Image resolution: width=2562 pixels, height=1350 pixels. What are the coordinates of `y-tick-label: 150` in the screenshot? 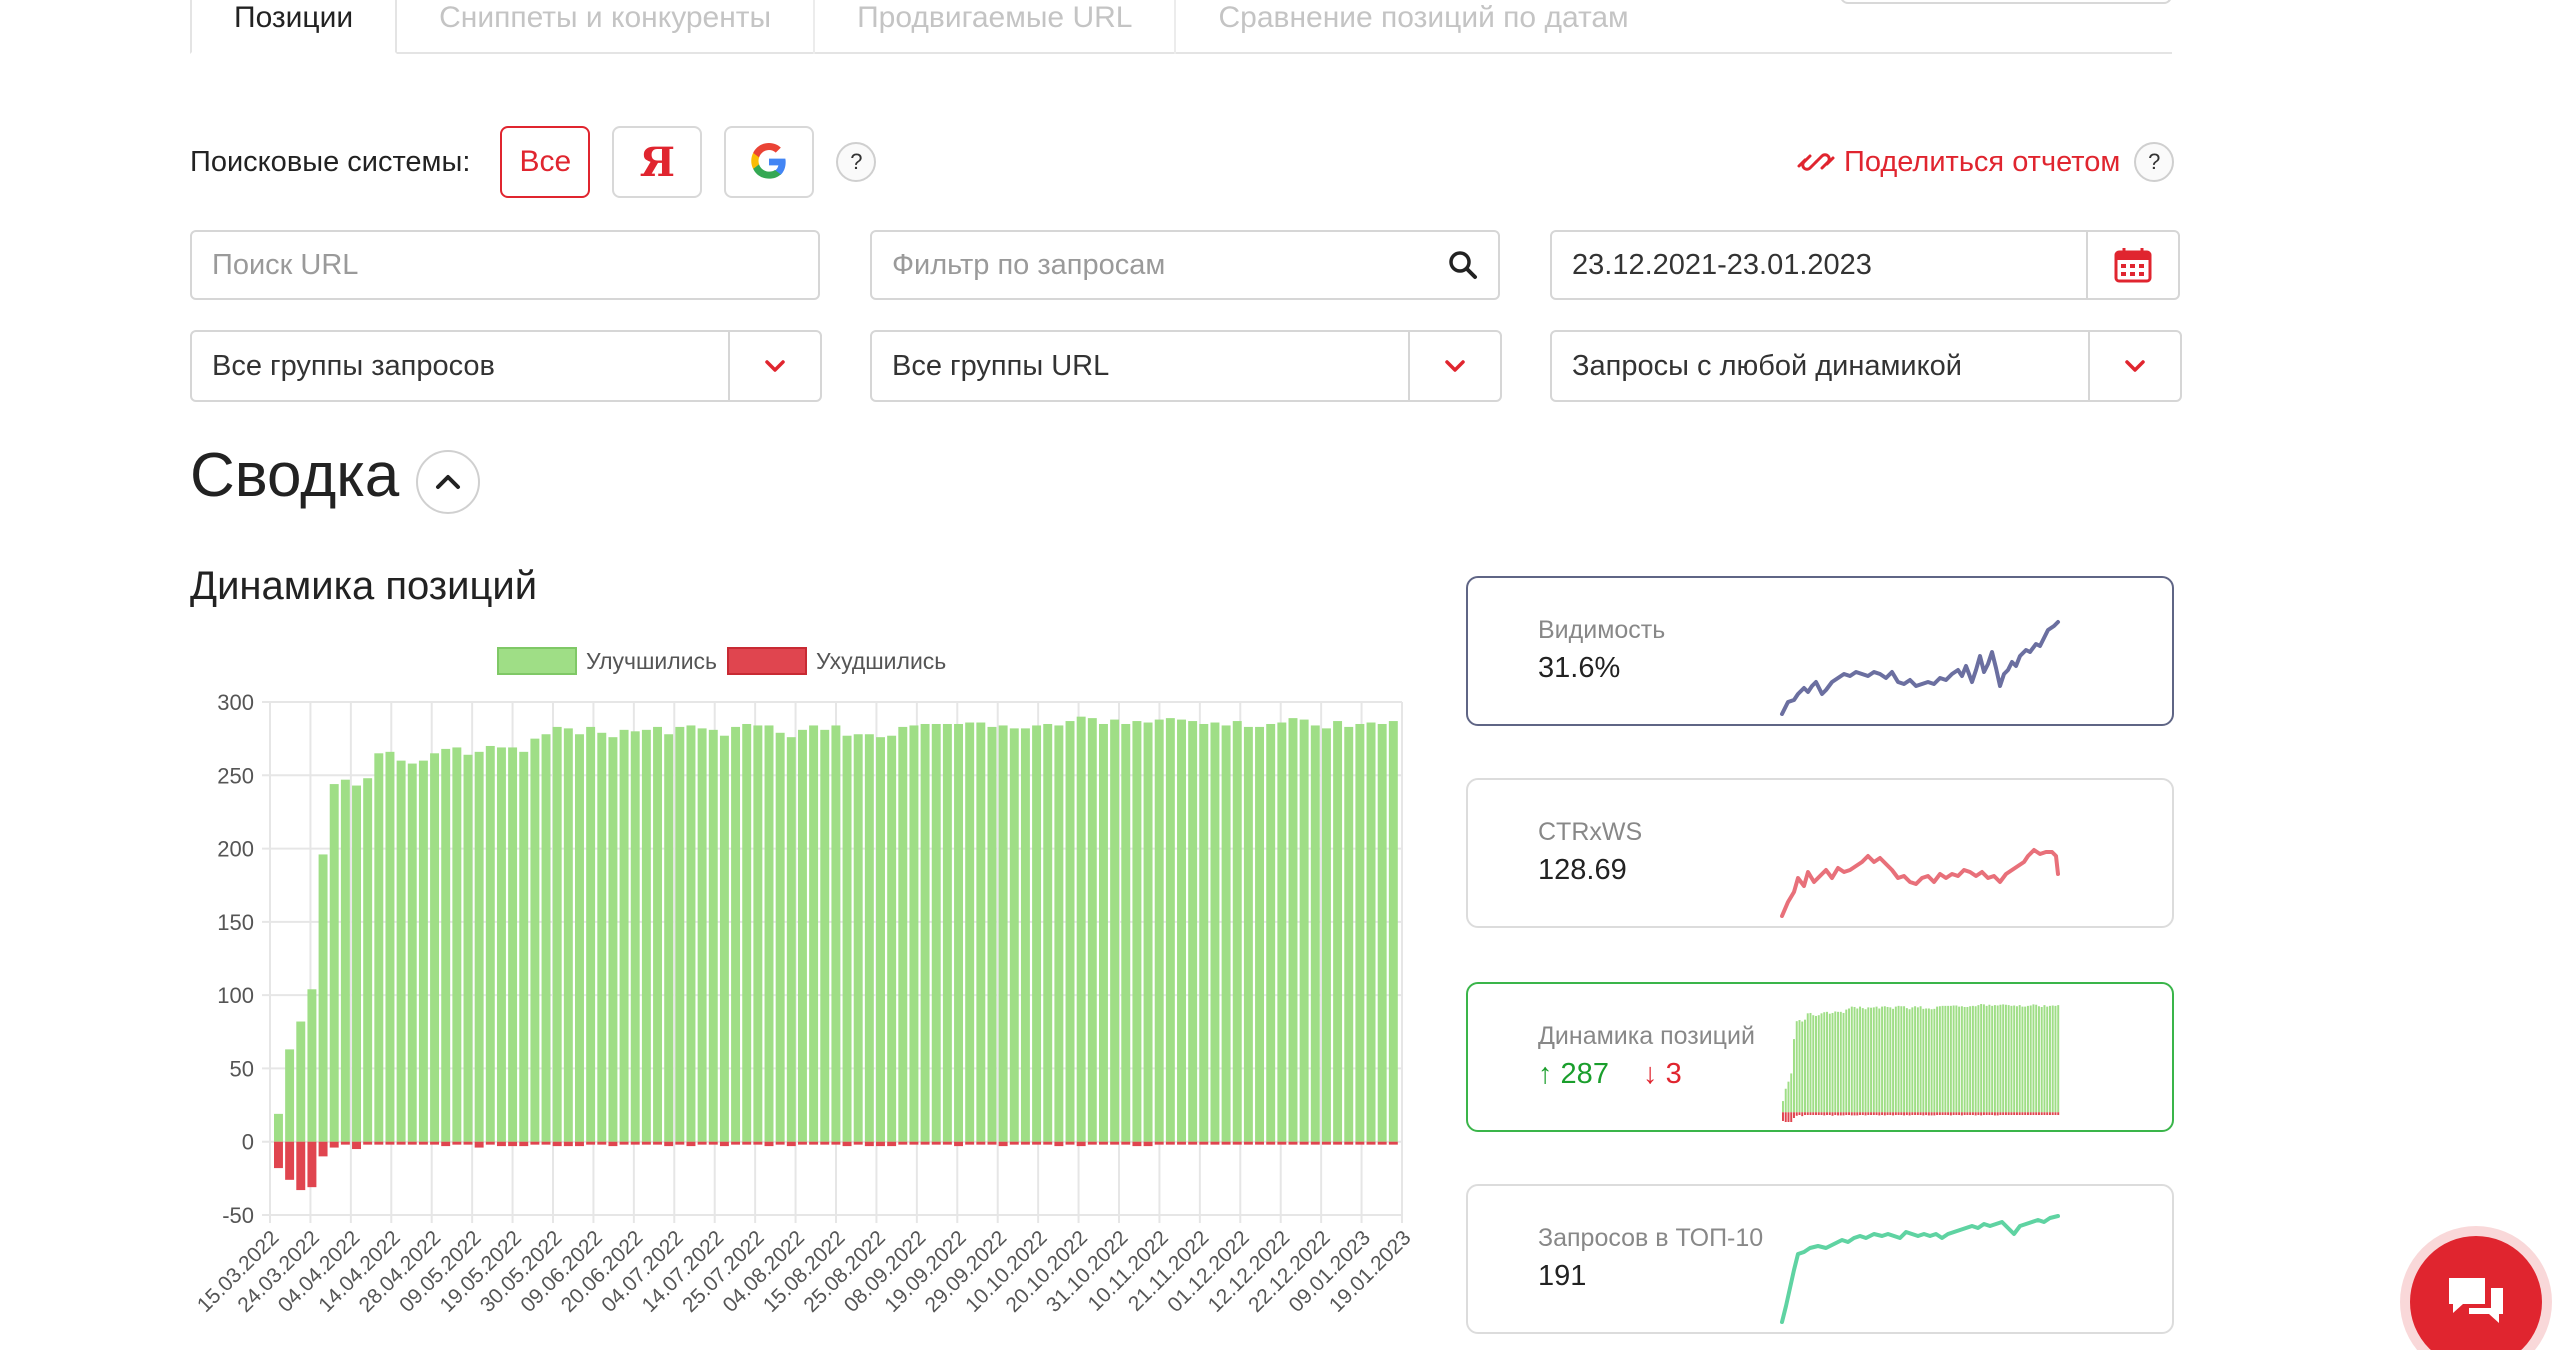 It's located at (235, 922).